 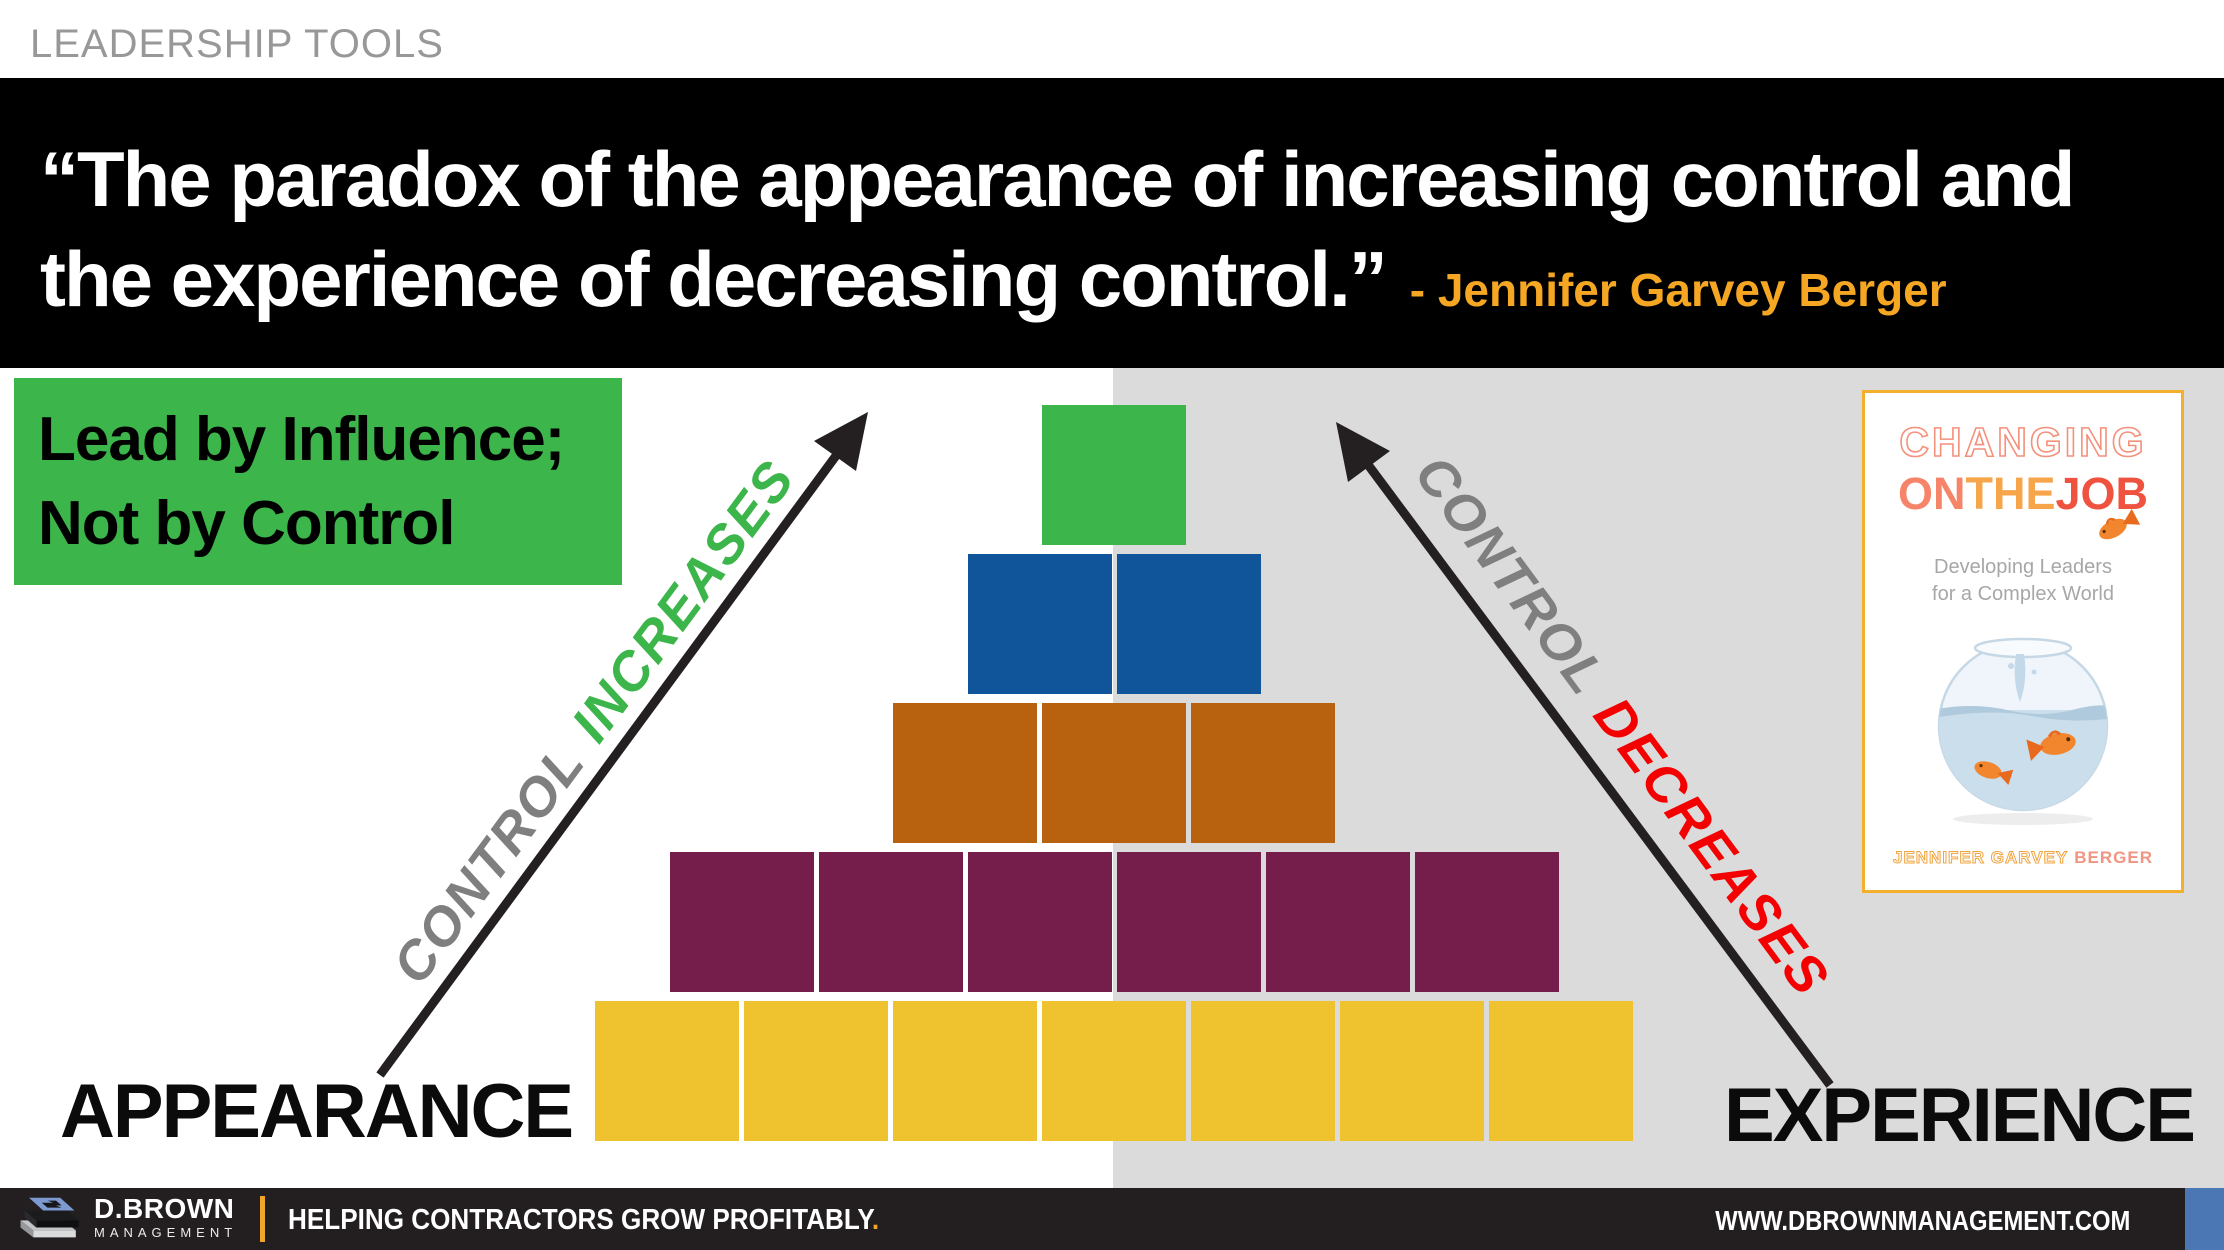 I want to click on up-arrow-left, so click(x=622, y=745).